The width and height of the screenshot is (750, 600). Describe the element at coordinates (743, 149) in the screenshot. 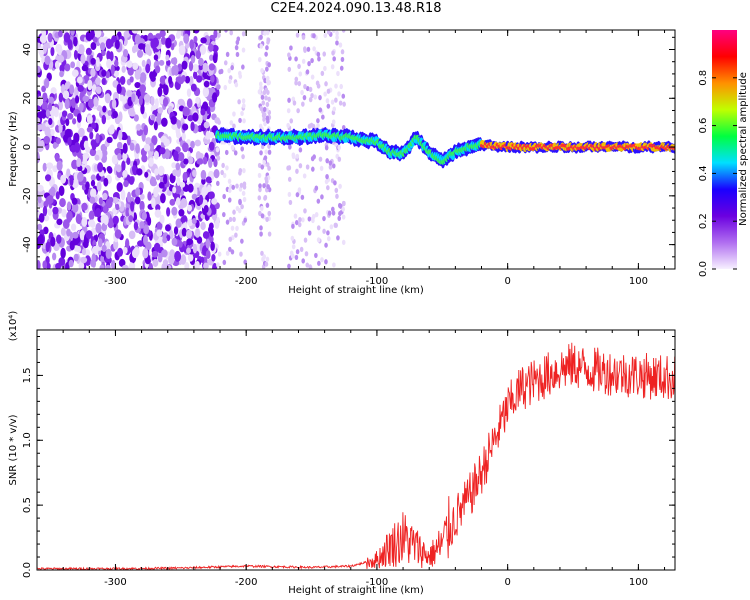

I see `colorbar-label: Normalized spectral amplitude` at that location.